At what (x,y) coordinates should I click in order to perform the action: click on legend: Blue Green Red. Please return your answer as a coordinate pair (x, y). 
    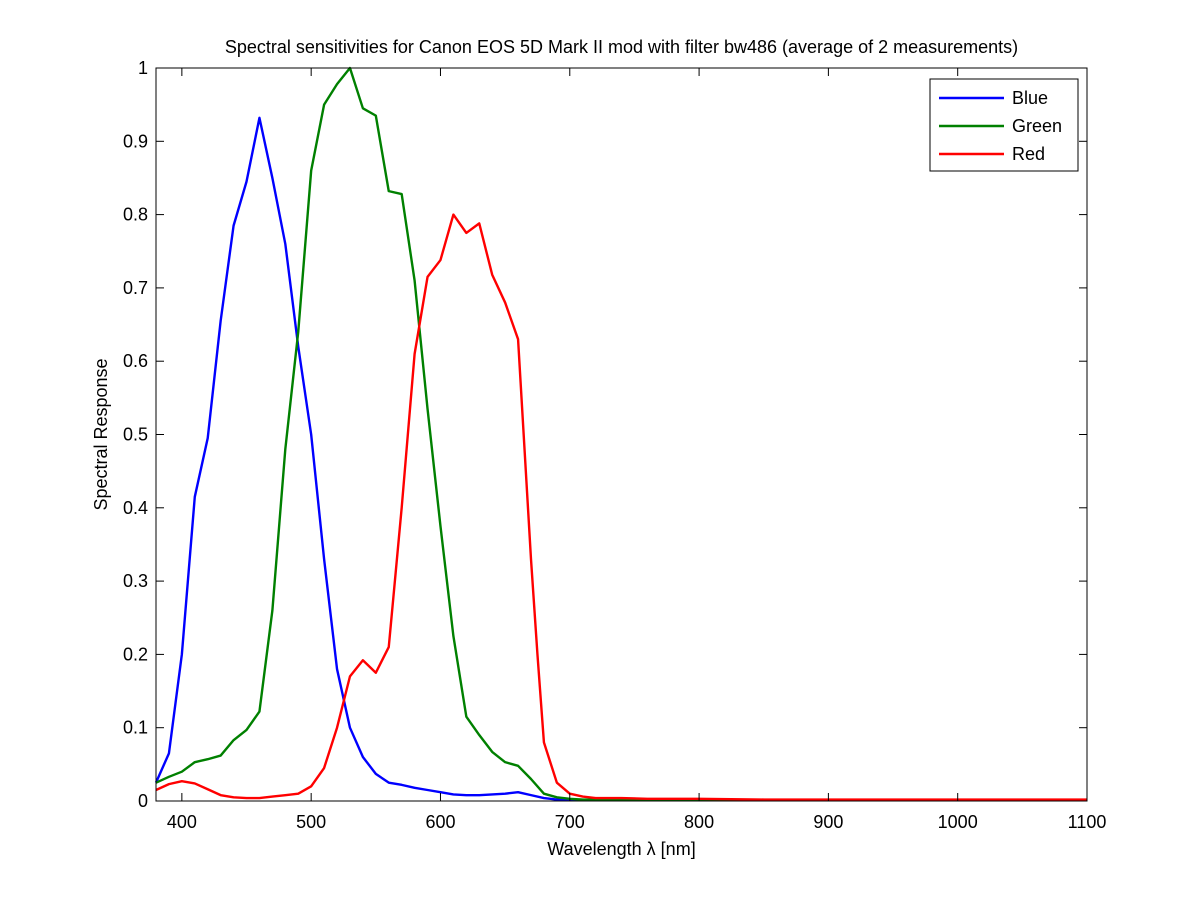
    Looking at the image, I should click on (1004, 125).